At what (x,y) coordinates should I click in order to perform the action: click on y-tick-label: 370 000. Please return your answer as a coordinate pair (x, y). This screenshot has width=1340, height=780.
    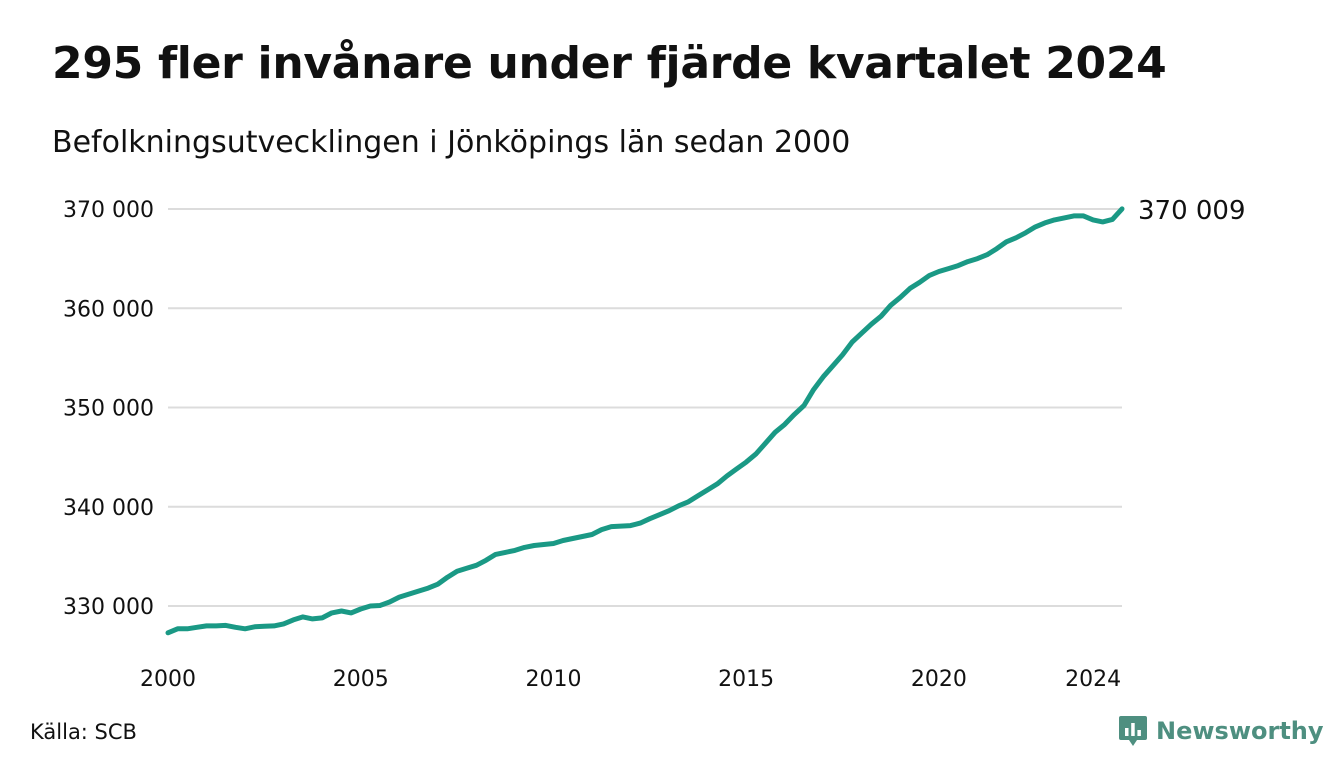
    Looking at the image, I should click on (108, 210).